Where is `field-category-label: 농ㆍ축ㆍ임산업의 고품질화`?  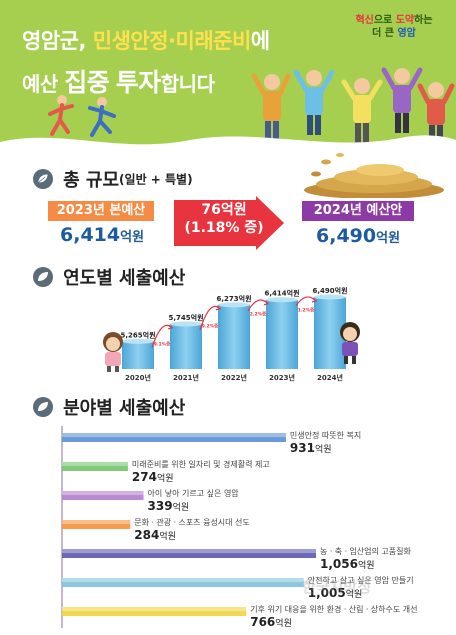
field-category-label: 농ㆍ축ㆍ임산업의 고품질화 is located at coordinates (366, 551).